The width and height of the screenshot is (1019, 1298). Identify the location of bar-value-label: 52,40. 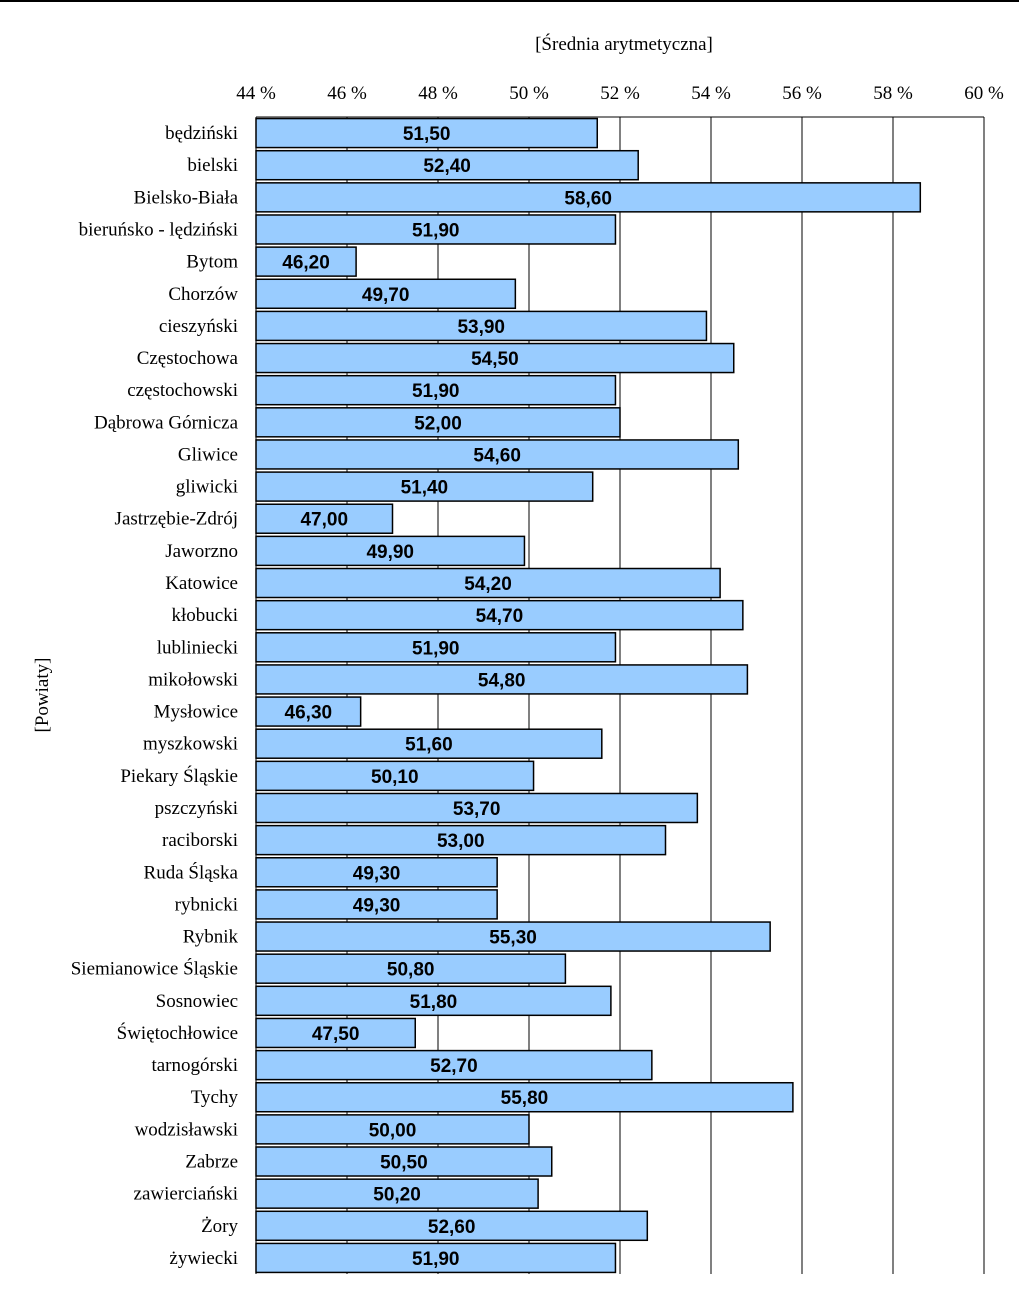
(447, 166).